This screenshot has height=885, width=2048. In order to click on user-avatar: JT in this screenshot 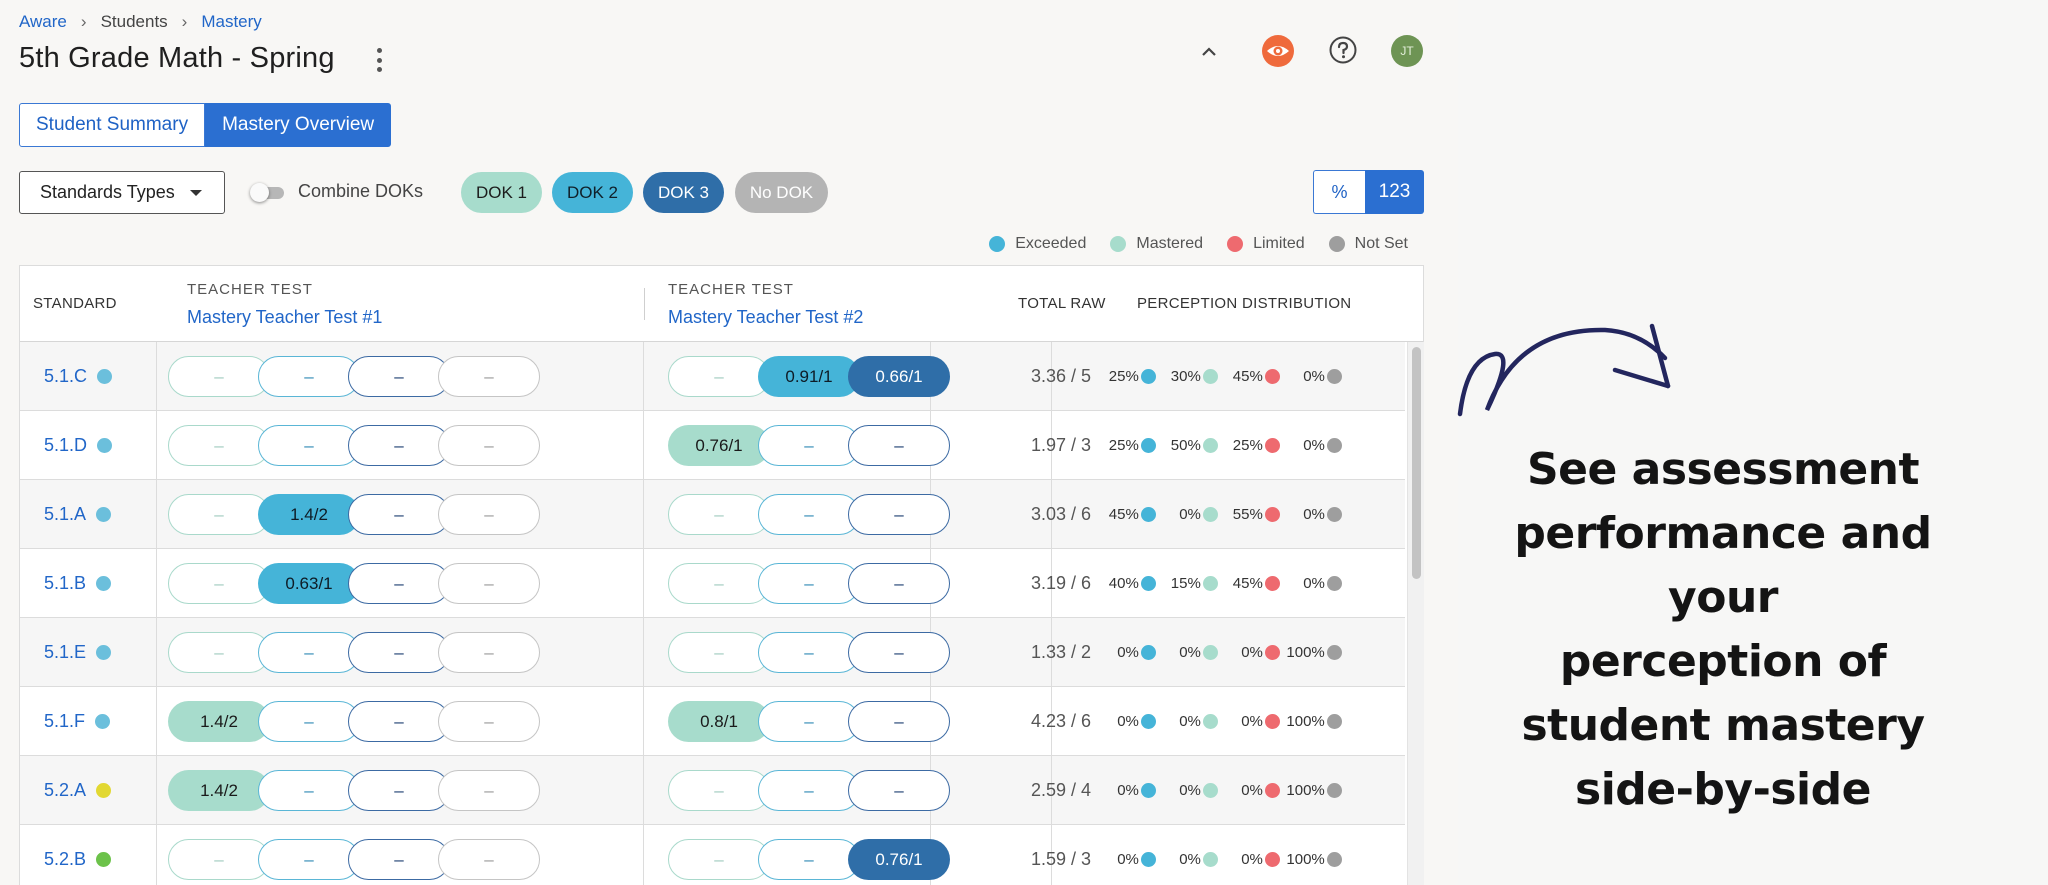, I will do `click(1407, 51)`.